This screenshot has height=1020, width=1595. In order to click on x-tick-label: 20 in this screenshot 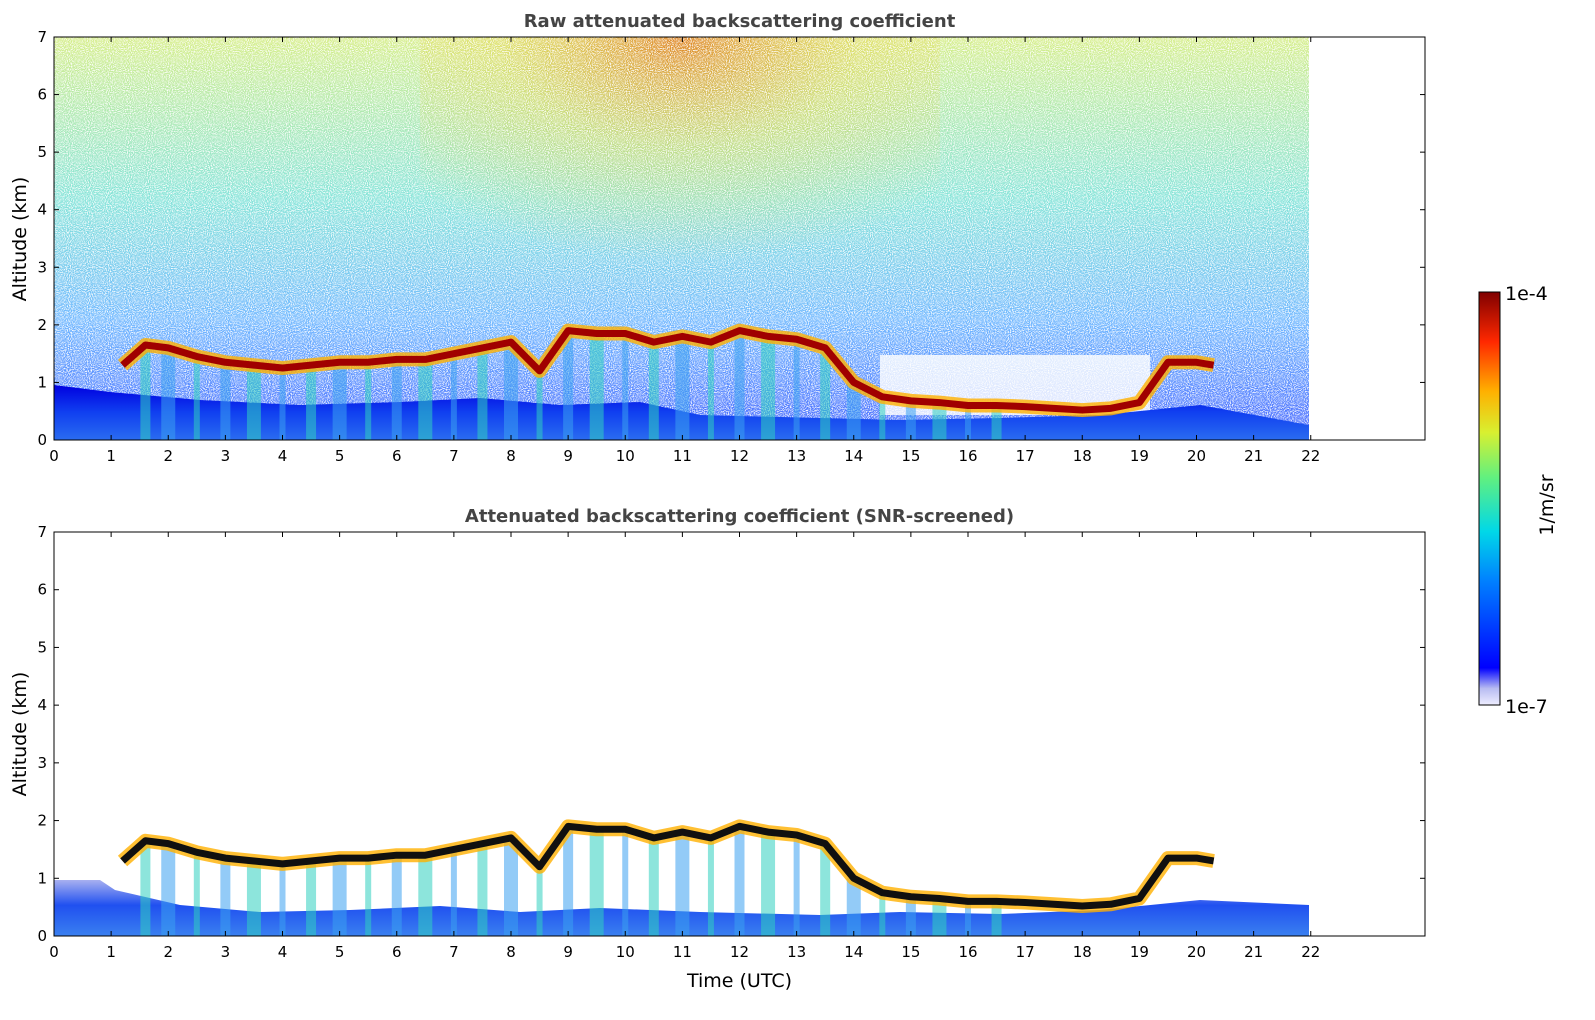, I will do `click(1196, 952)`.